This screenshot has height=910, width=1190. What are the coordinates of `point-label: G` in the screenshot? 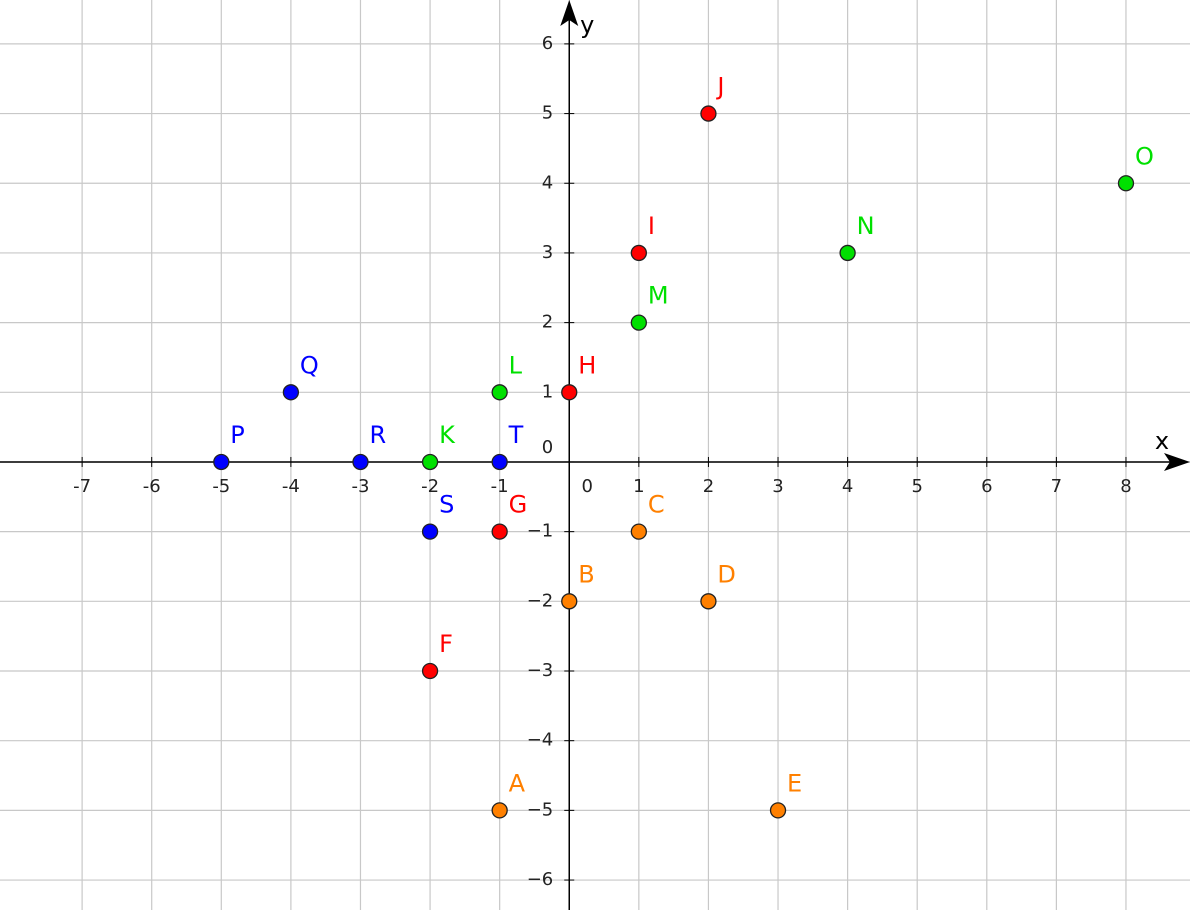 It's located at (518, 505).